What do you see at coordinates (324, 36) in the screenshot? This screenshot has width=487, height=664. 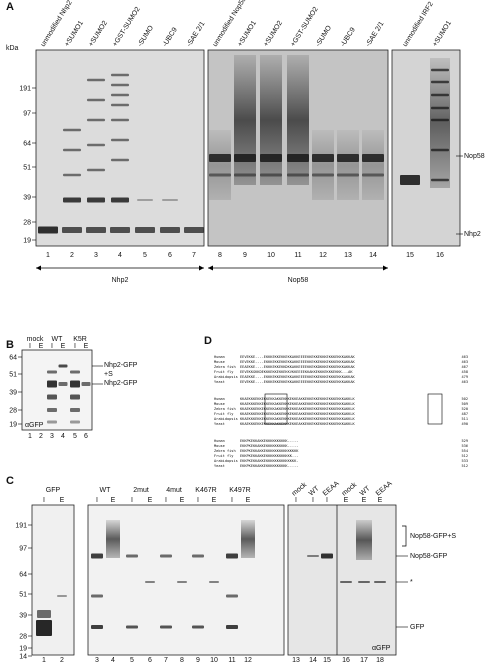 I see `column-label: -SUMO` at bounding box center [324, 36].